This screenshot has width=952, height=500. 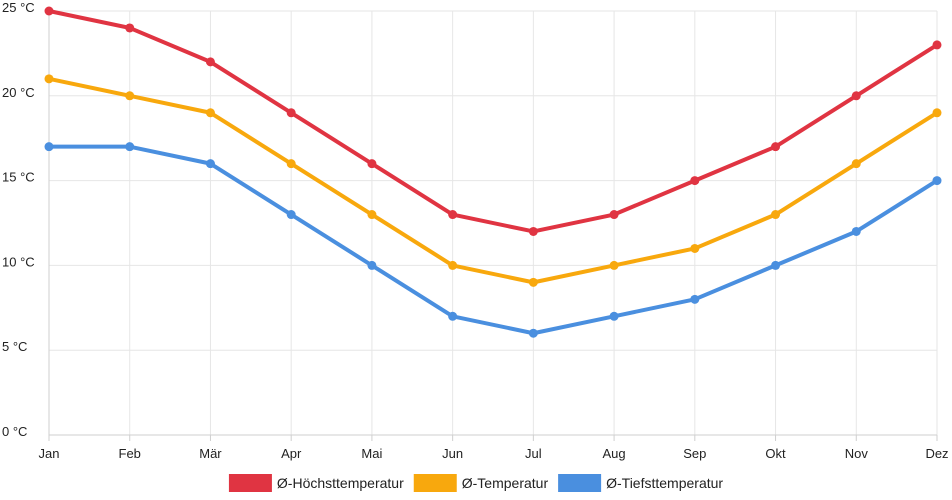 What do you see at coordinates (49, 453) in the screenshot?
I see `x-tick-label: Jan` at bounding box center [49, 453].